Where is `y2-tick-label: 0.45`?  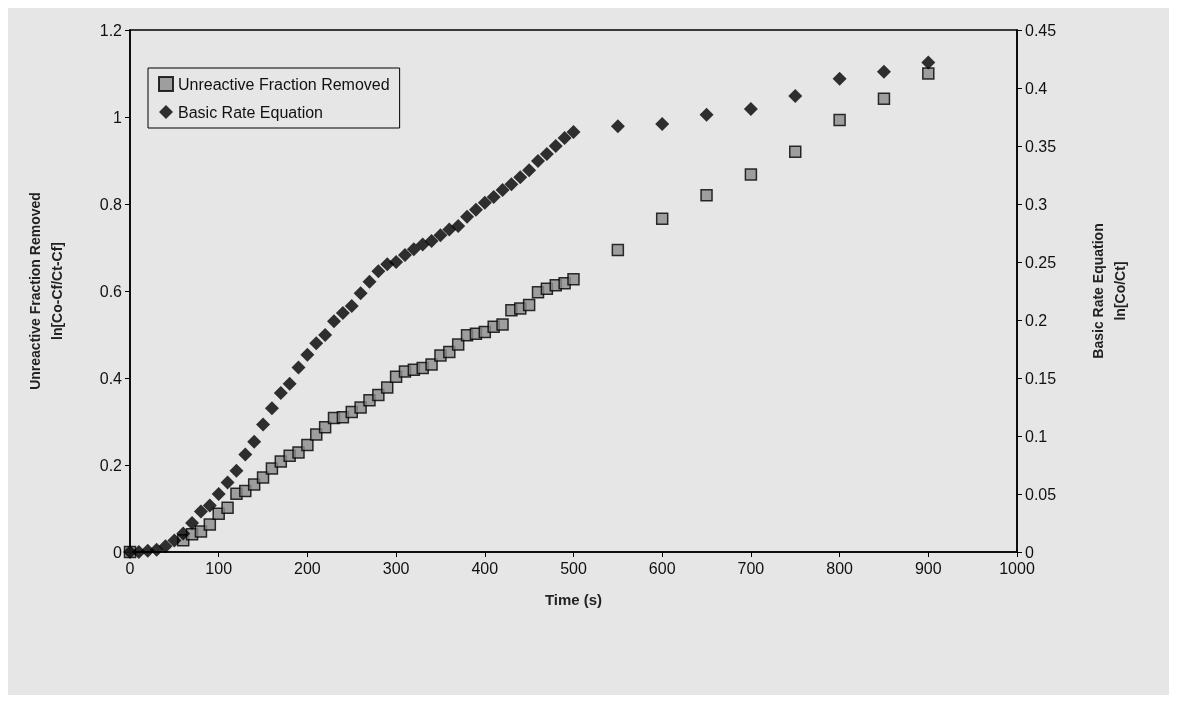
y2-tick-label: 0.45 is located at coordinates (1041, 30).